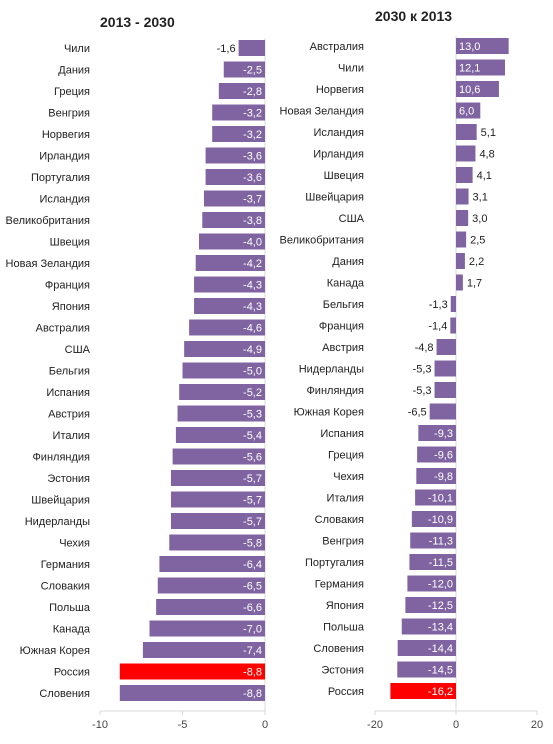 Image resolution: width=553 pixels, height=744 pixels. I want to click on right-value-label: -12,5, so click(440, 606).